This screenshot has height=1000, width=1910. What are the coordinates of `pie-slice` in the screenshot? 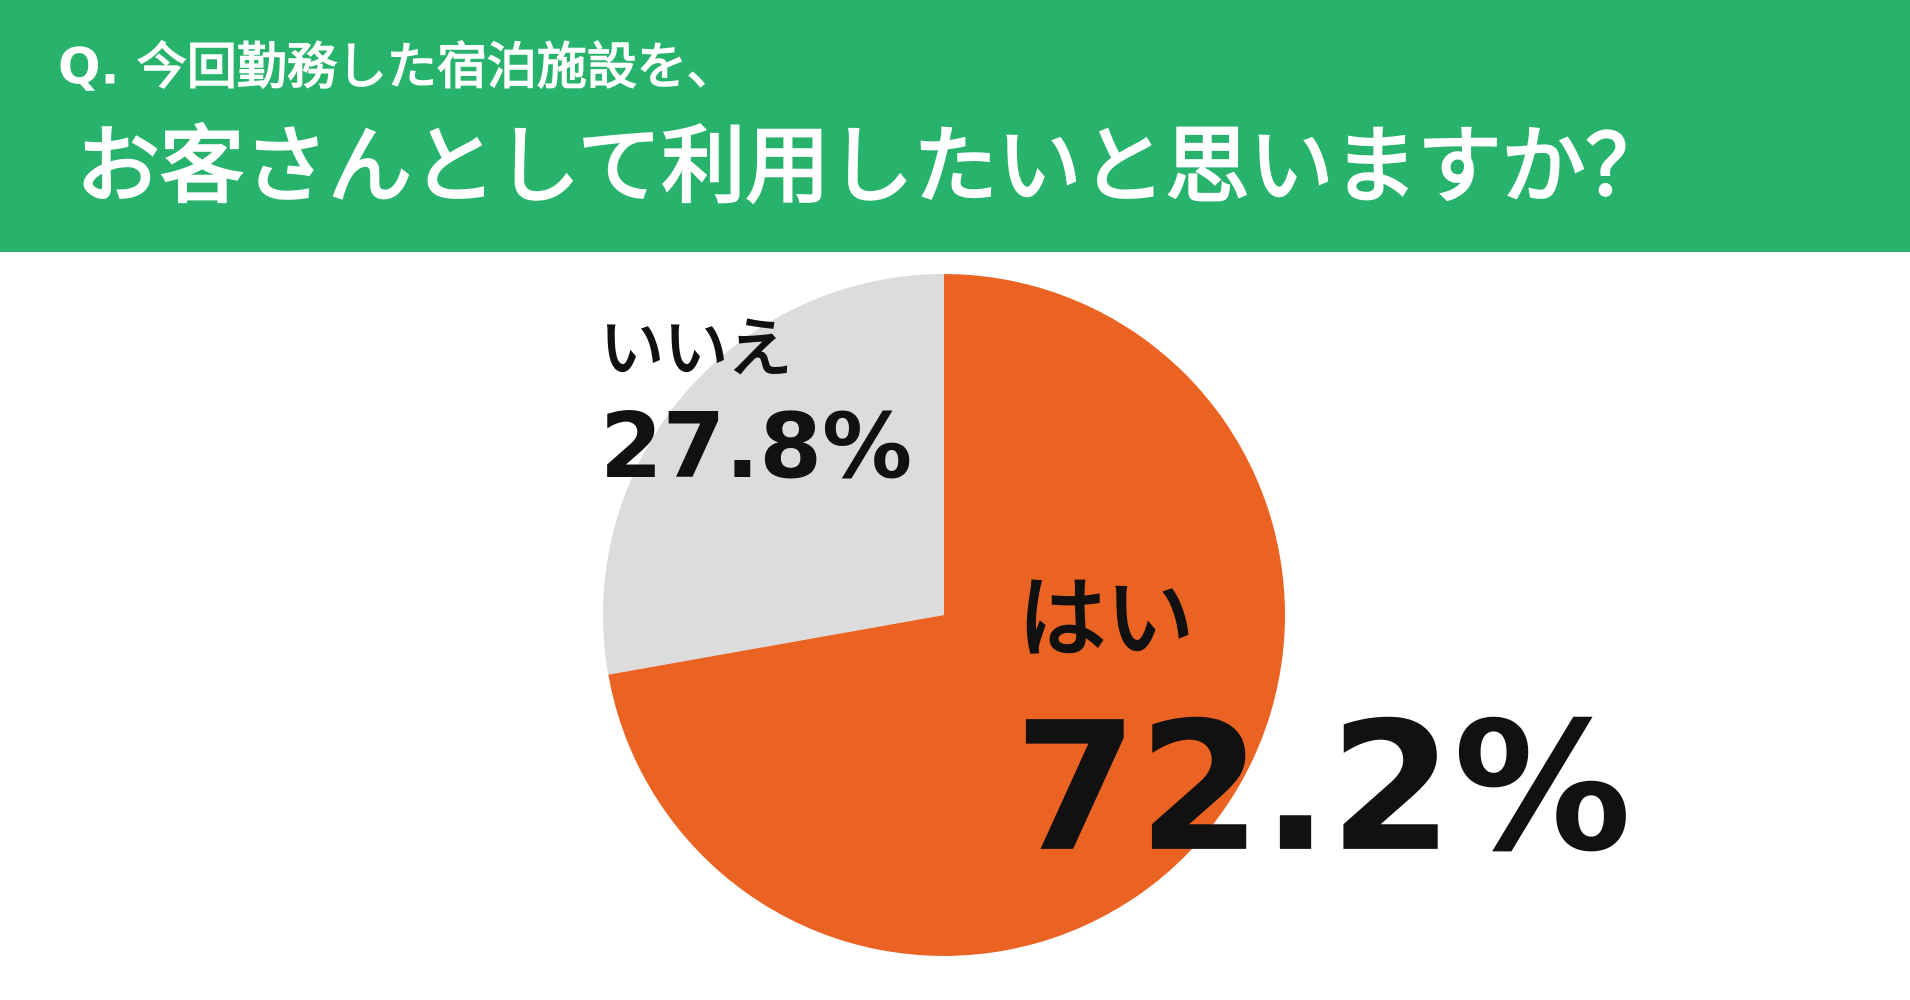 It's located at (773, 474).